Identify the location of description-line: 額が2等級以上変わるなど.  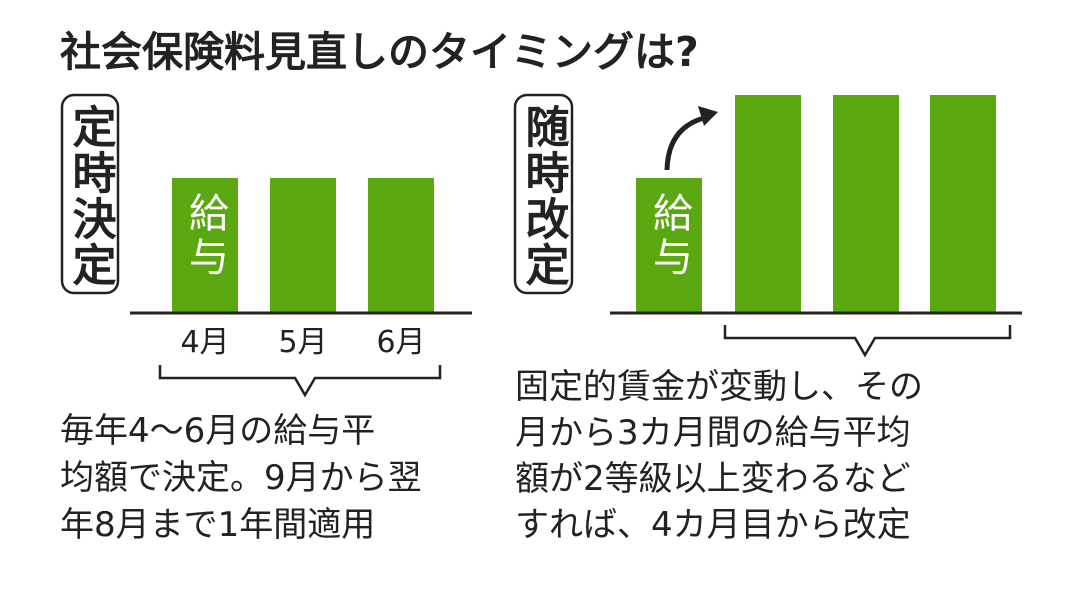
(713, 479).